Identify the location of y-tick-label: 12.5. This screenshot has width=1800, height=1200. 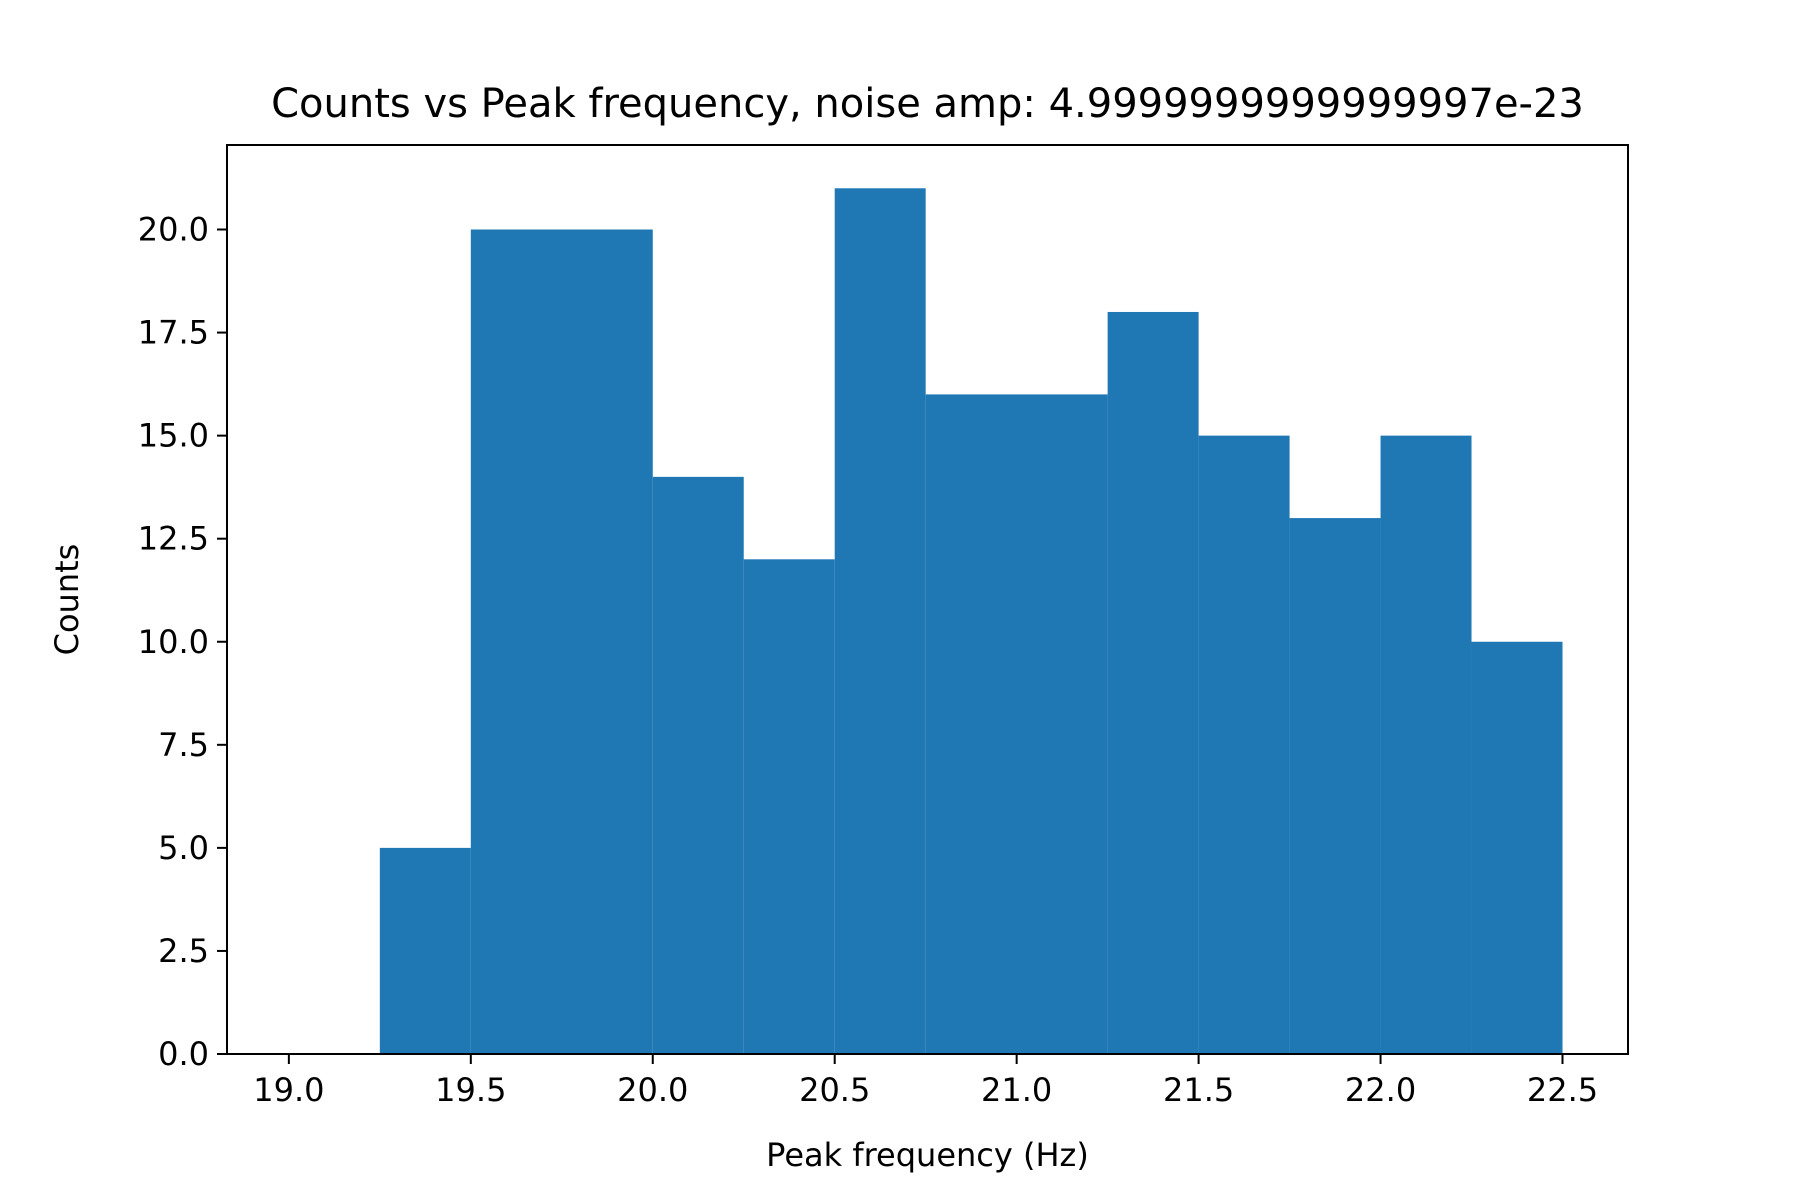
(173, 539).